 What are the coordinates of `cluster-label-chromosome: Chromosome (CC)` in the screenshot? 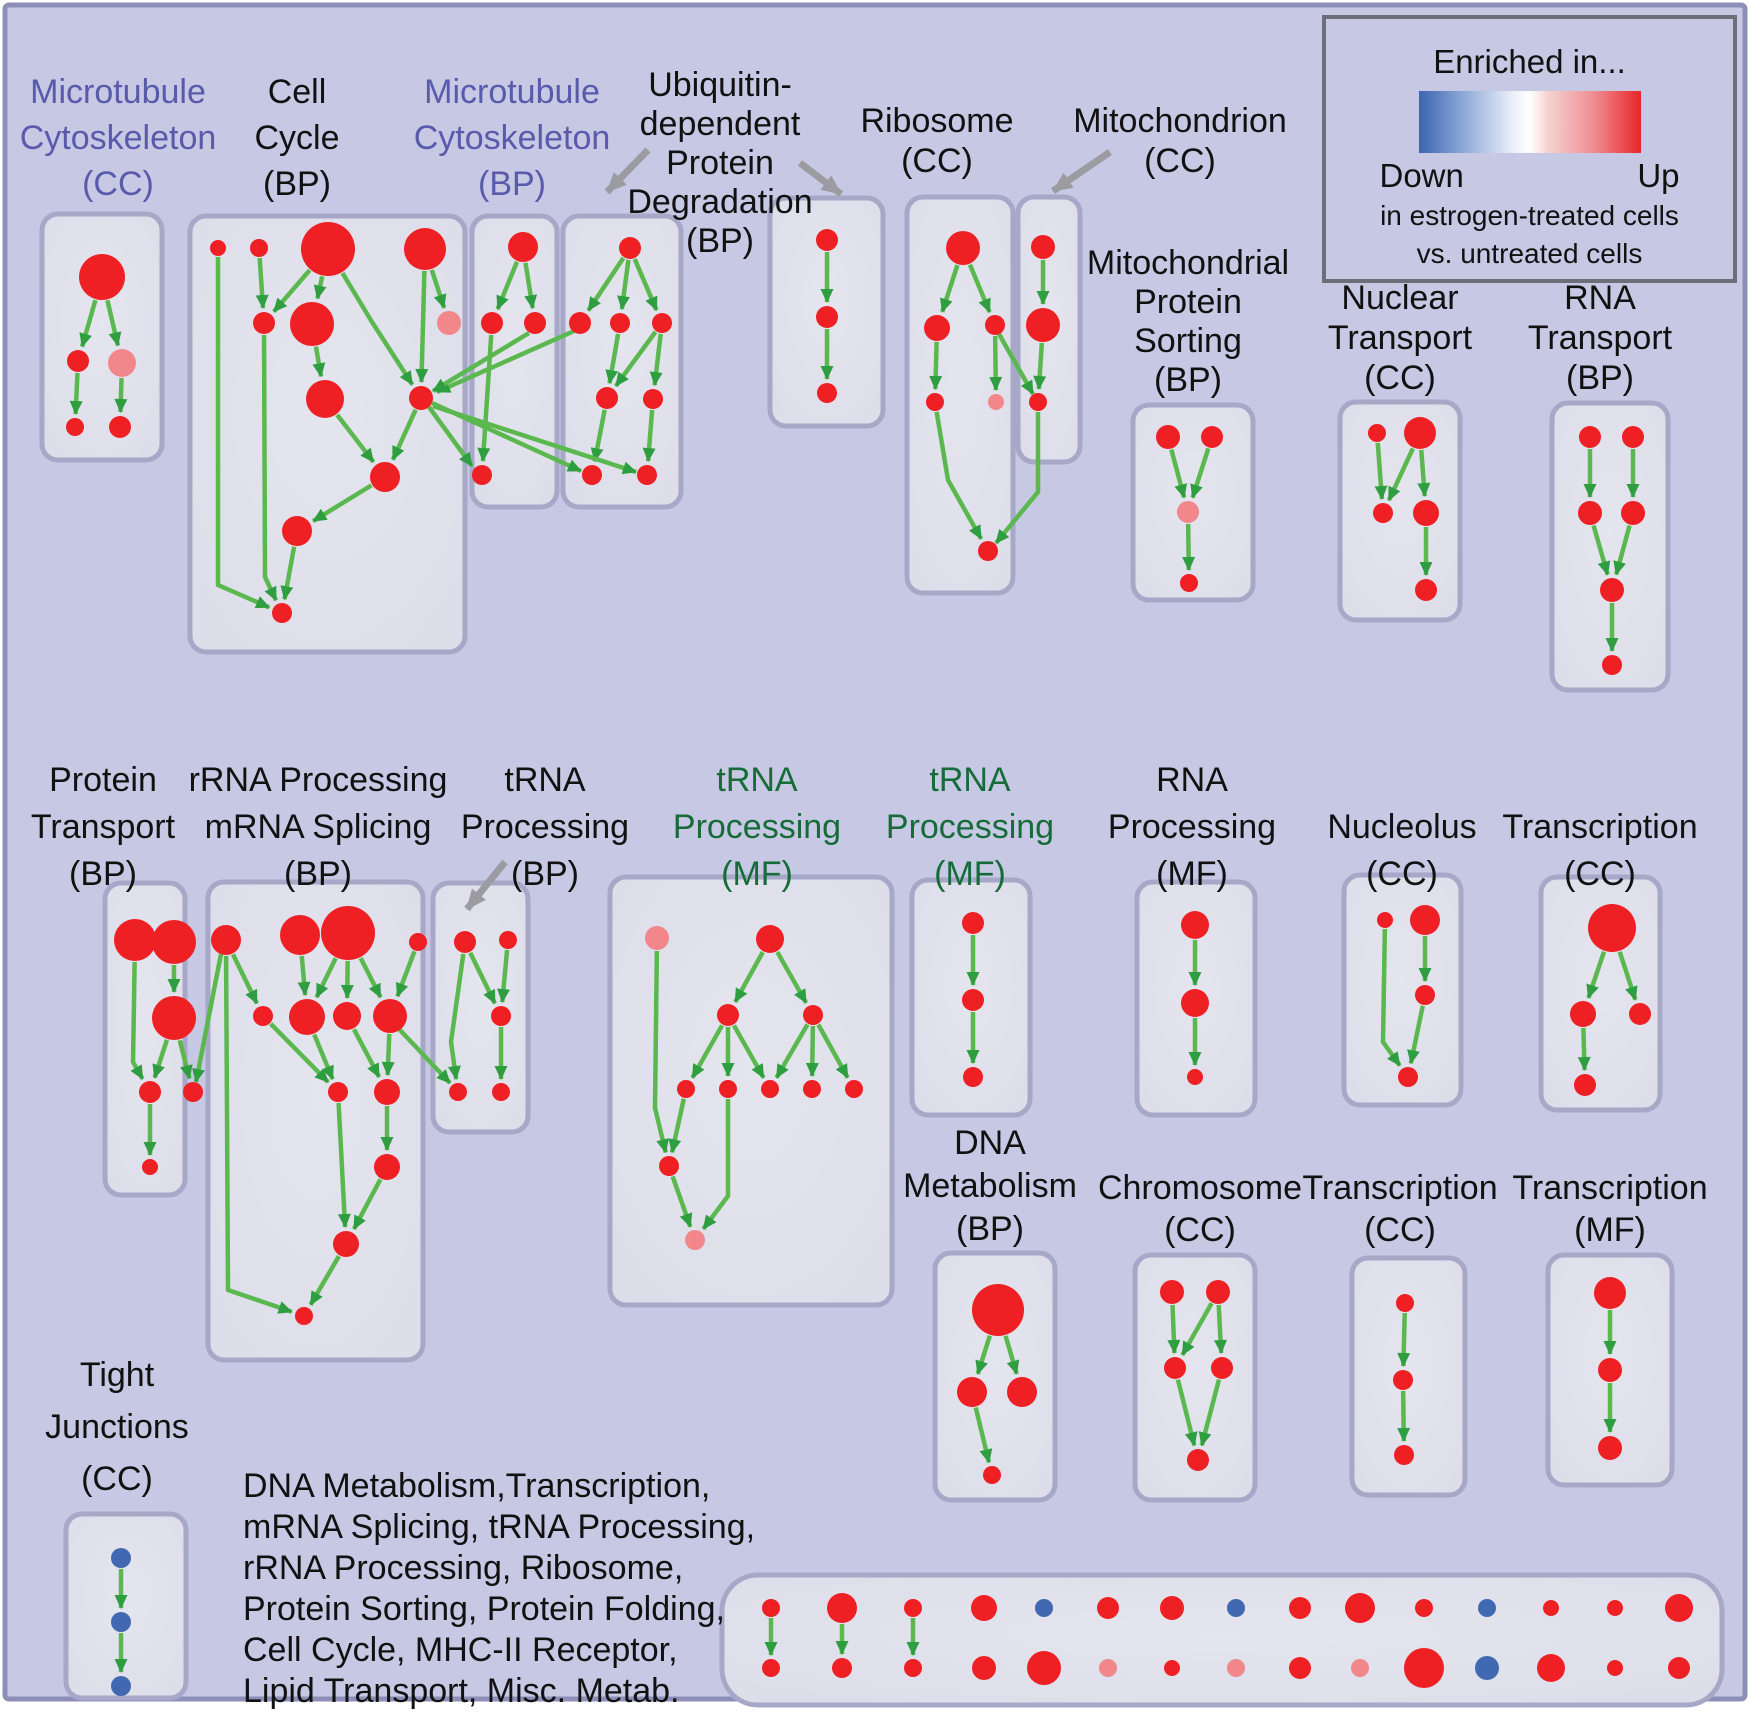 It's located at (1200, 1209).